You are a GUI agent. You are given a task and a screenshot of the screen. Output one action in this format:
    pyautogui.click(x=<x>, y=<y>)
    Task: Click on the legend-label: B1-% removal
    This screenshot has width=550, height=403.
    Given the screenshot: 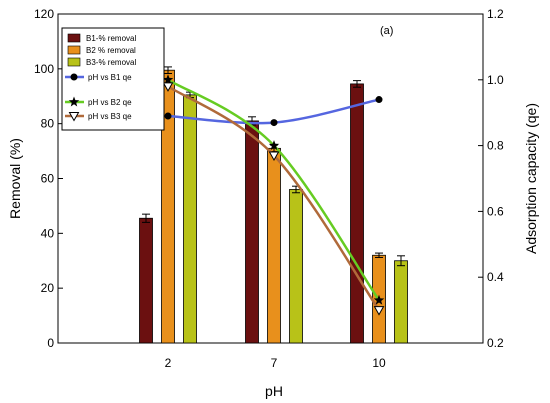 What is the action you would take?
    pyautogui.click(x=111, y=38)
    